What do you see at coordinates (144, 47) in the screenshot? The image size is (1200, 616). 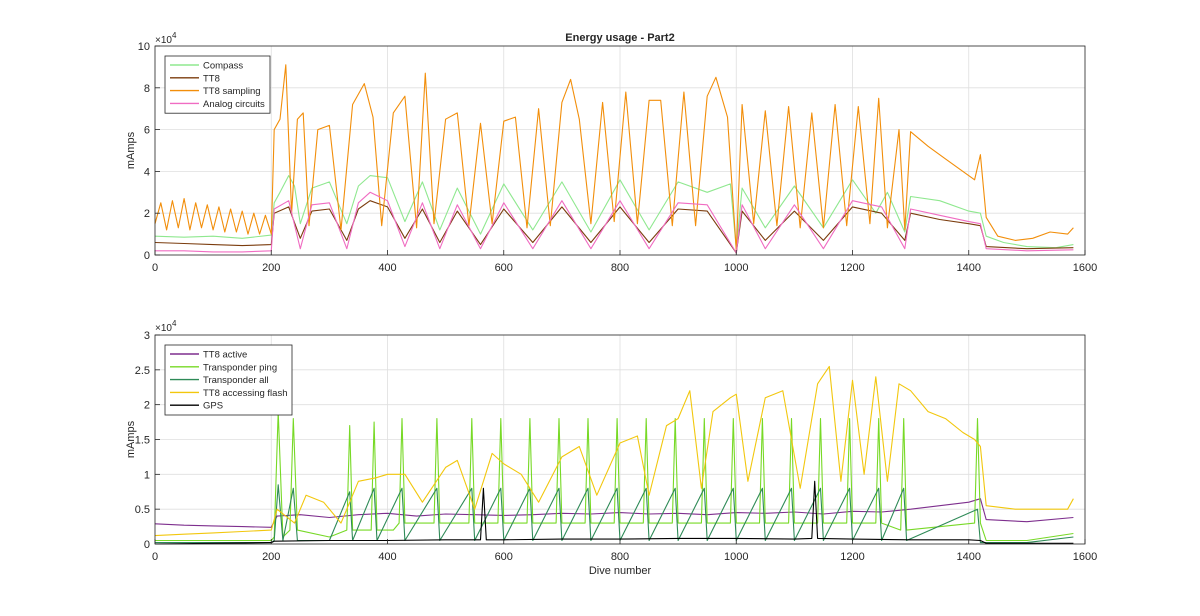 I see `y-tick-label: 10` at bounding box center [144, 47].